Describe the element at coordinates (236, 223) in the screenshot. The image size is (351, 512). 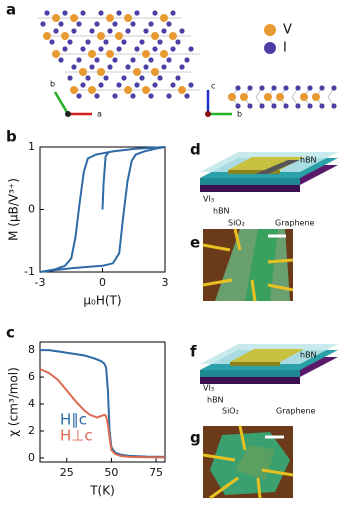
I see `layer-label: SiO₂` at that location.